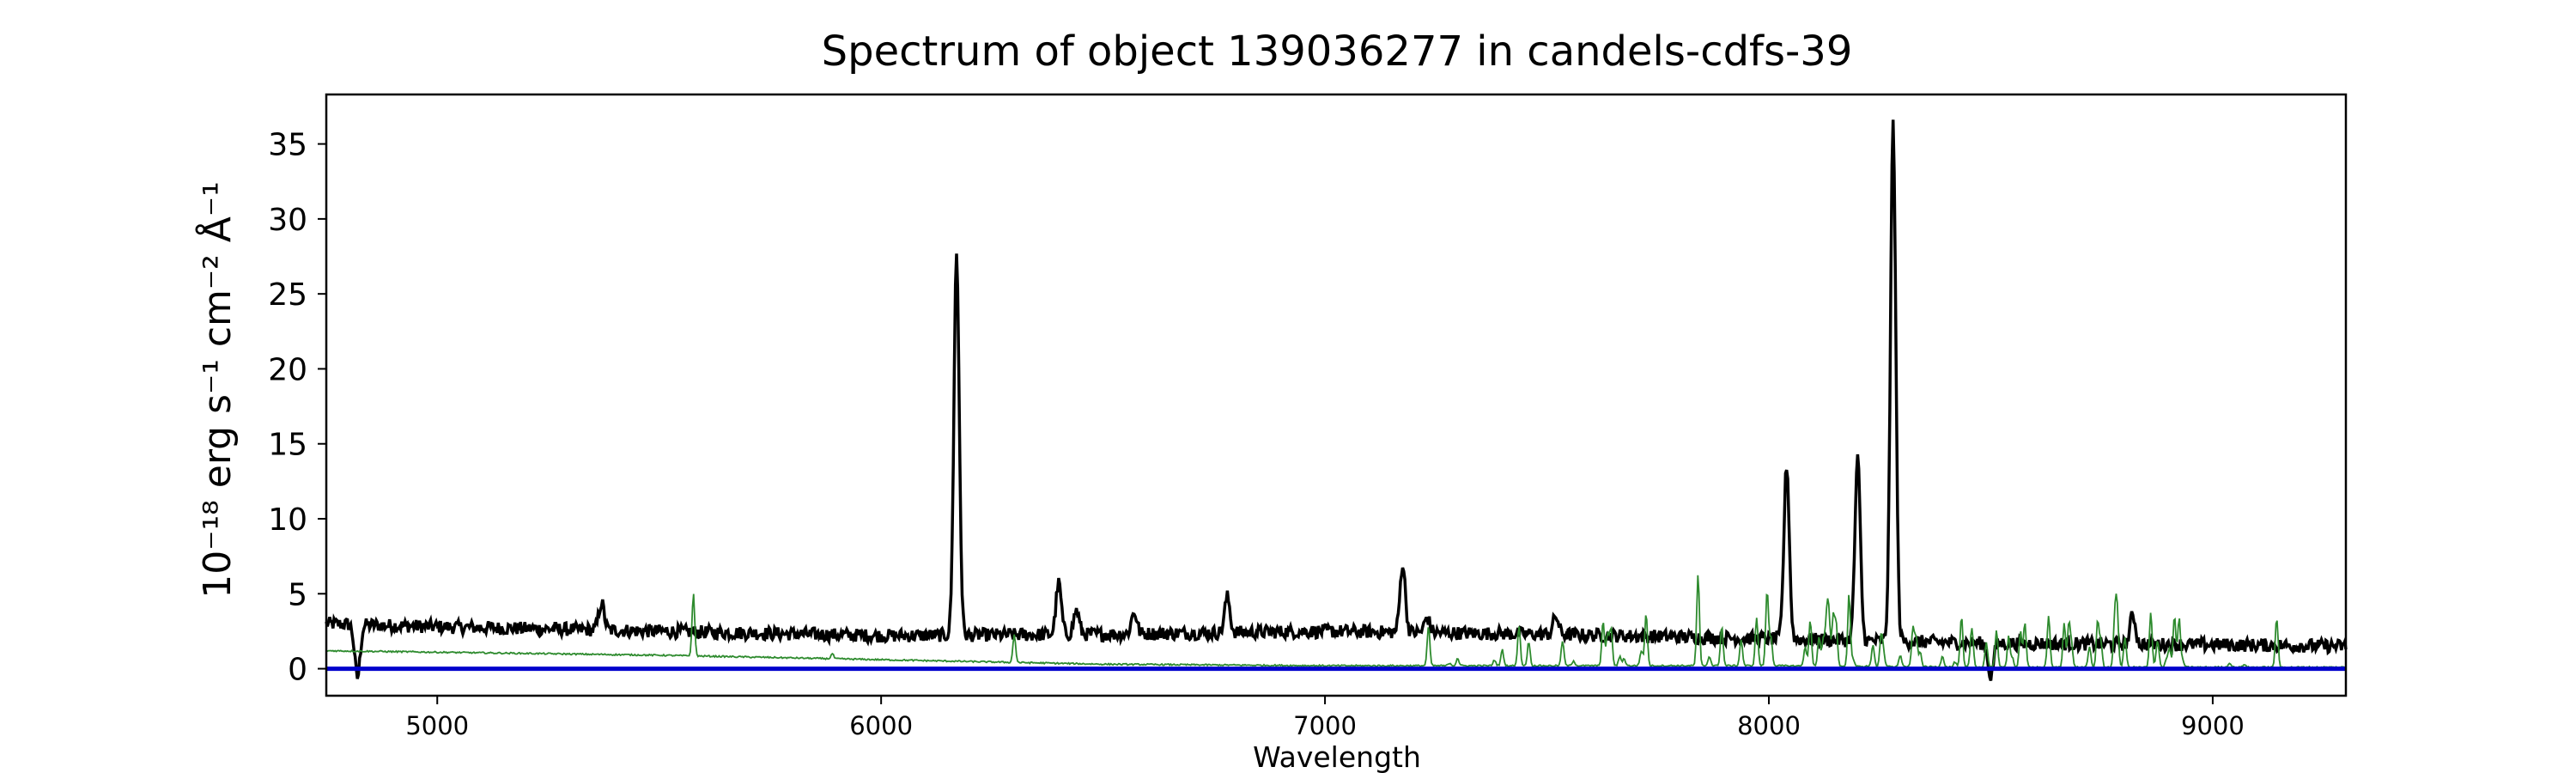 The image size is (2576, 773). What do you see at coordinates (287, 369) in the screenshot?
I see `y-tick-label: 20` at bounding box center [287, 369].